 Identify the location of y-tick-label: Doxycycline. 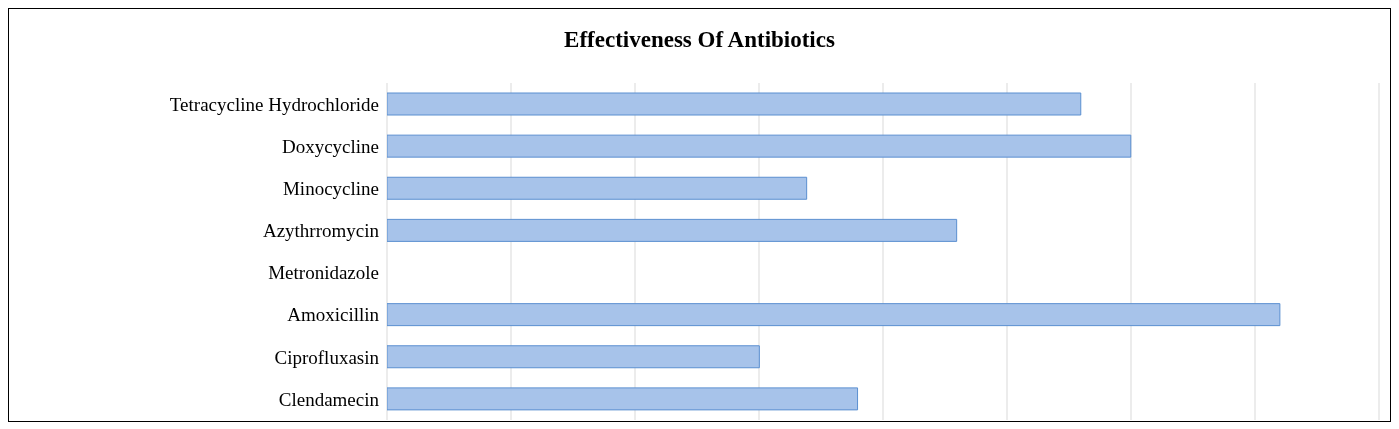
(330, 146).